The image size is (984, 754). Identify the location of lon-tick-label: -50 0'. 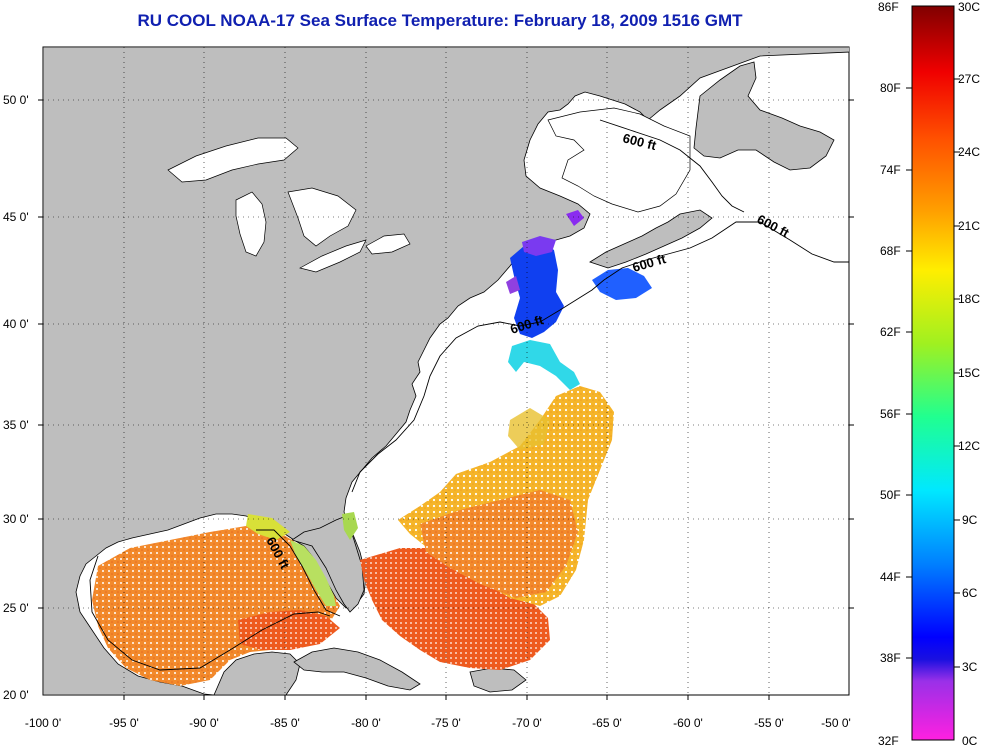
(836, 723).